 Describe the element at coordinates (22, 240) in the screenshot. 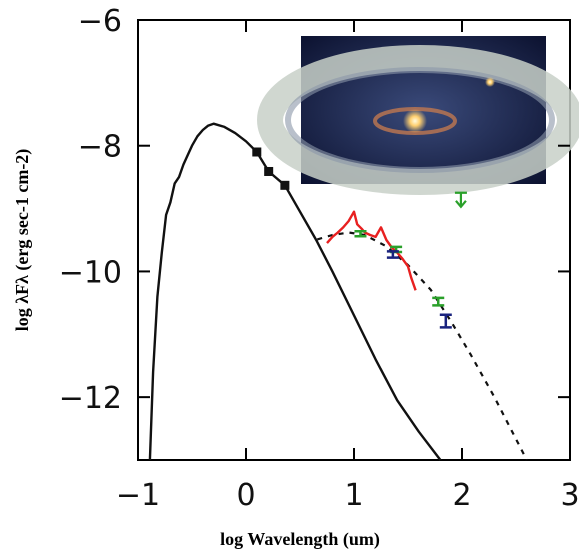

I see `y-axis-label: log λFλ (erg sec-1 cm-2)` at that location.